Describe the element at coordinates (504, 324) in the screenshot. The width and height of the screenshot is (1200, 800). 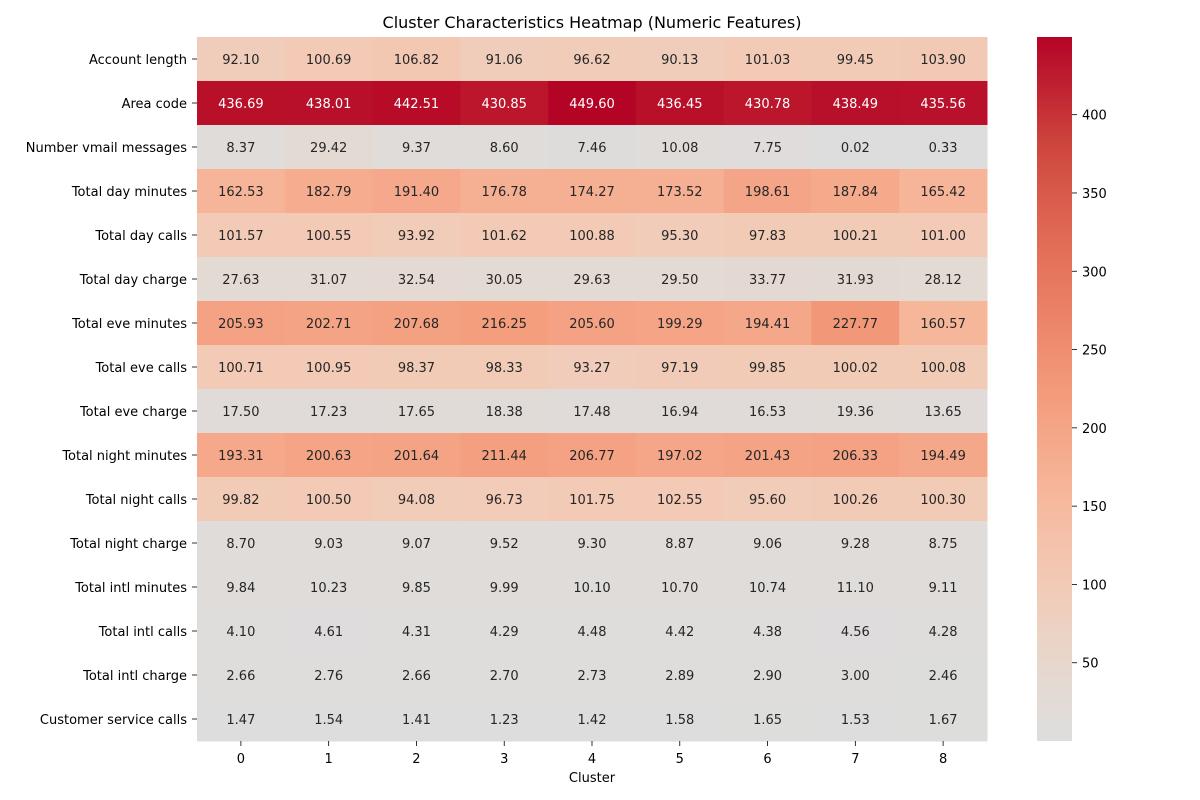
I see `cell-value-label: 216.25` at that location.